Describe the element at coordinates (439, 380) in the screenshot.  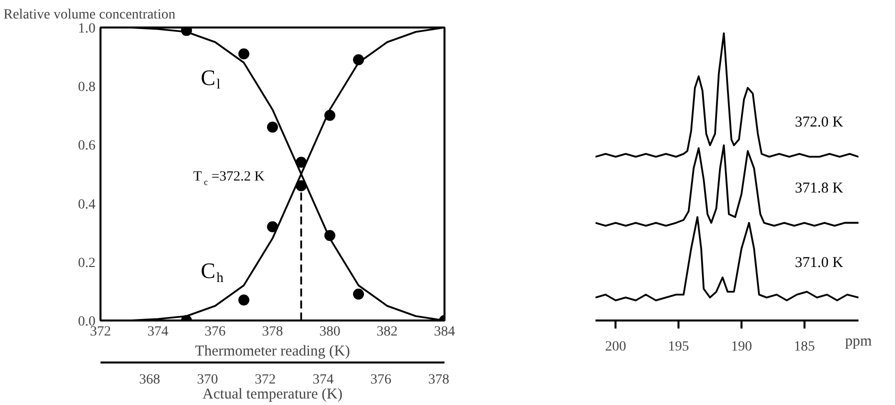
I see `x2-tick-label: 378` at that location.